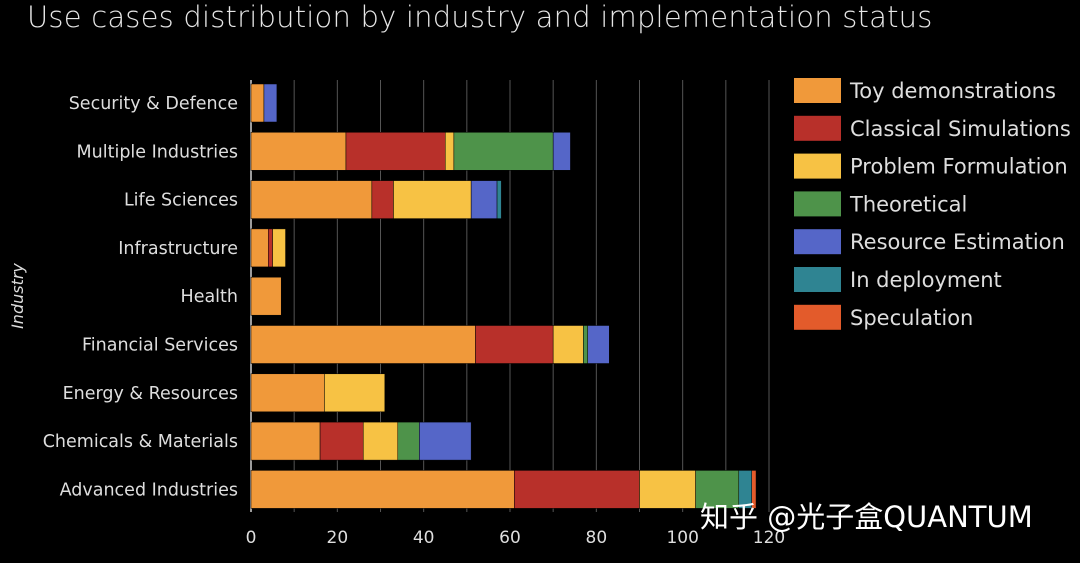 The width and height of the screenshot is (1080, 563). Describe the element at coordinates (510, 538) in the screenshot. I see `x-tick-label: 60` at that location.